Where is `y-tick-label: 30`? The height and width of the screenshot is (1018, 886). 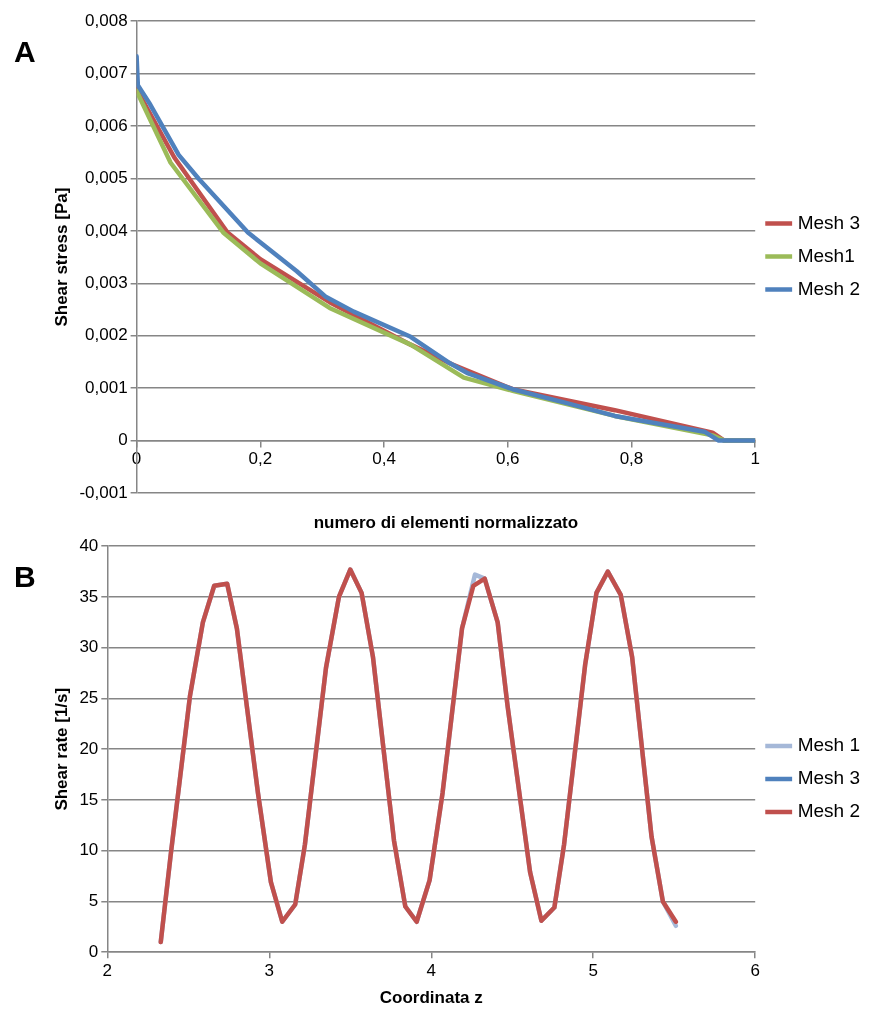
y-tick-label: 30 is located at coordinates (89, 647).